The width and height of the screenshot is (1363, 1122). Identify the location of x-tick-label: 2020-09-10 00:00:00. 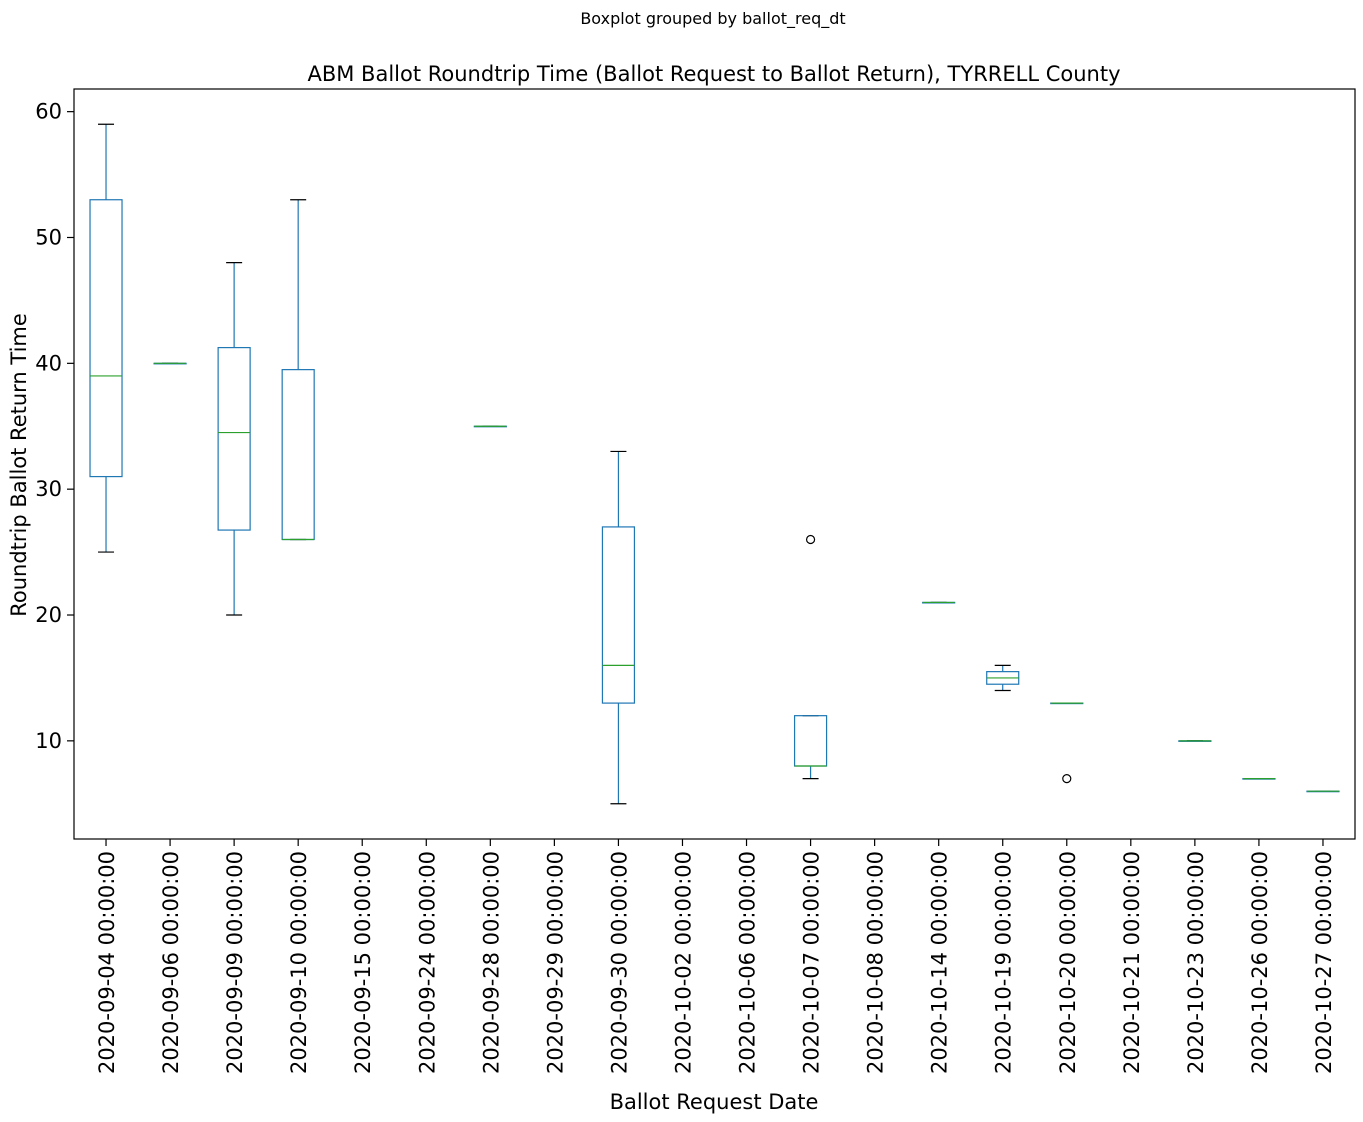
(299, 962).